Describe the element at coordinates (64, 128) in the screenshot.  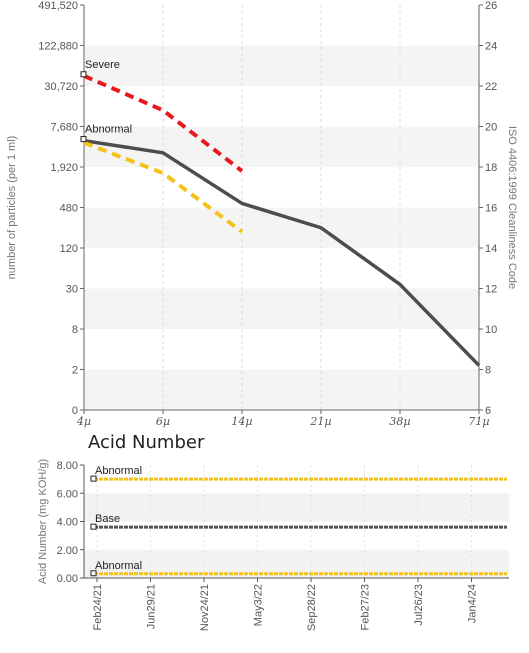
I see `y-tick-label: 7,680` at that location.